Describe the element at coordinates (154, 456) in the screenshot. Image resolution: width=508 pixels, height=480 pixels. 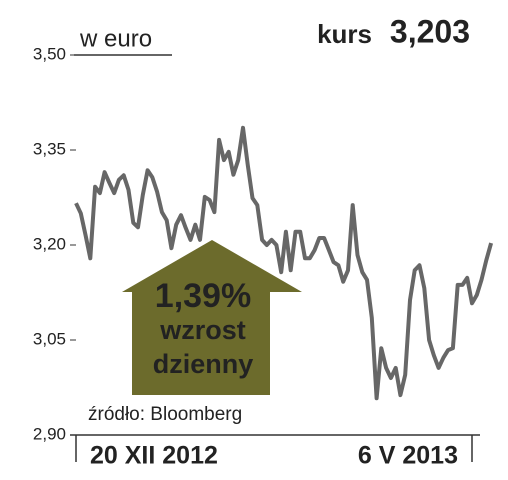
I see `x-tick-label: 20 XII 2012` at that location.